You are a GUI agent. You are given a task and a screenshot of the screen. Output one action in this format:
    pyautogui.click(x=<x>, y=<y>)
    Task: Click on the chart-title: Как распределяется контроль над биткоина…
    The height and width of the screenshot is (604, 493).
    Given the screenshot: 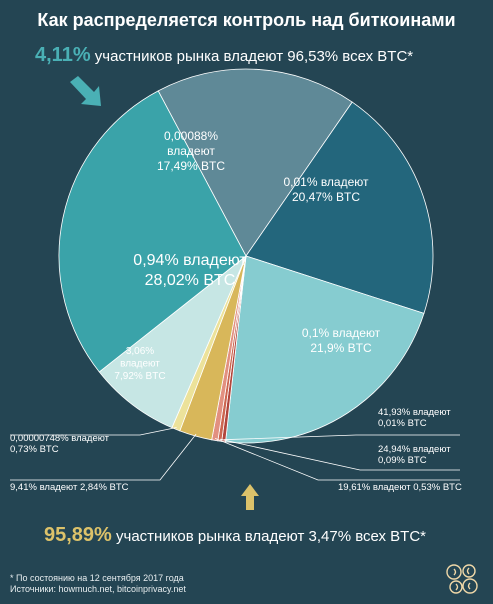 What is the action you would take?
    pyautogui.click(x=246, y=20)
    